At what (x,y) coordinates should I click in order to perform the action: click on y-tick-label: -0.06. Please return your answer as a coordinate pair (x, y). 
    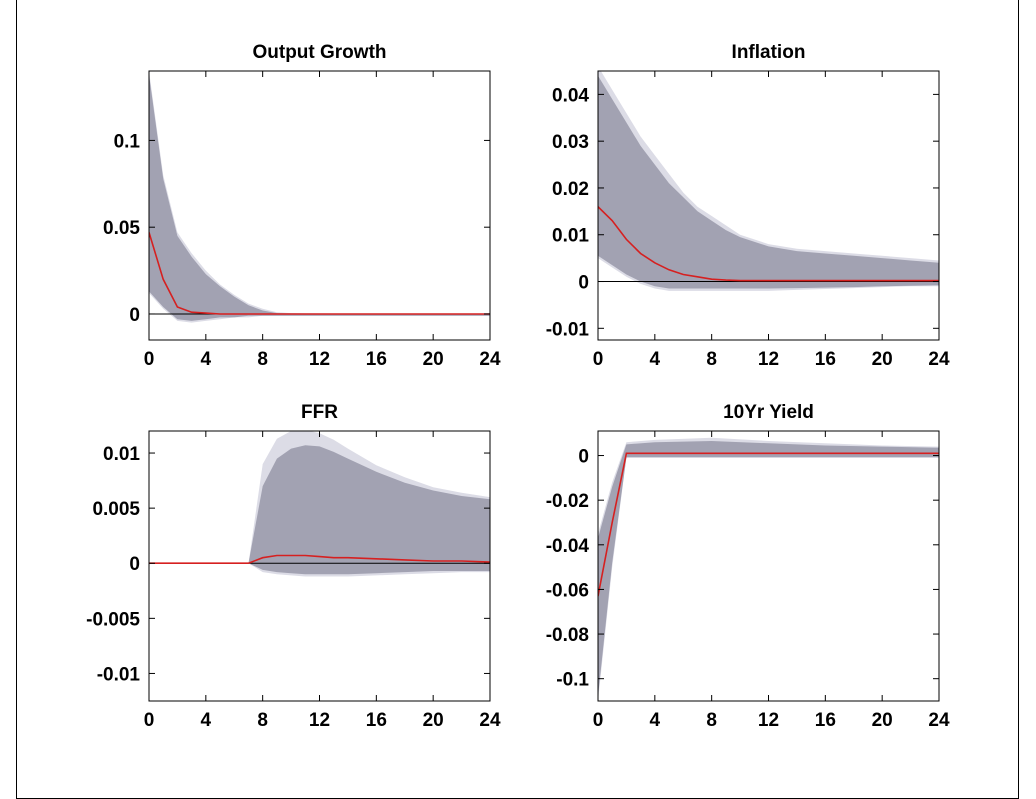
    Looking at the image, I should click on (567, 590).